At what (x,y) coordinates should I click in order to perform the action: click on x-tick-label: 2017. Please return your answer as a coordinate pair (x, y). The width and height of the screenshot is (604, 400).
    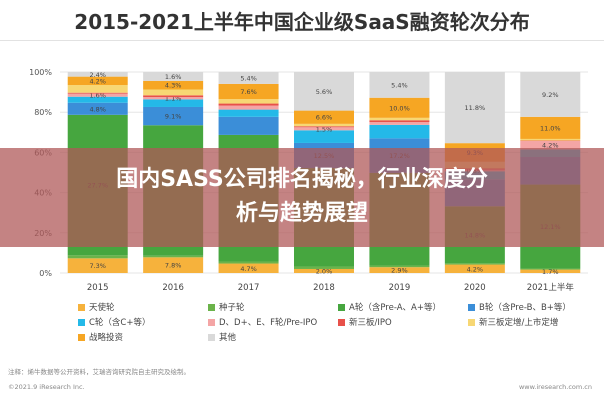
    Looking at the image, I should click on (249, 288).